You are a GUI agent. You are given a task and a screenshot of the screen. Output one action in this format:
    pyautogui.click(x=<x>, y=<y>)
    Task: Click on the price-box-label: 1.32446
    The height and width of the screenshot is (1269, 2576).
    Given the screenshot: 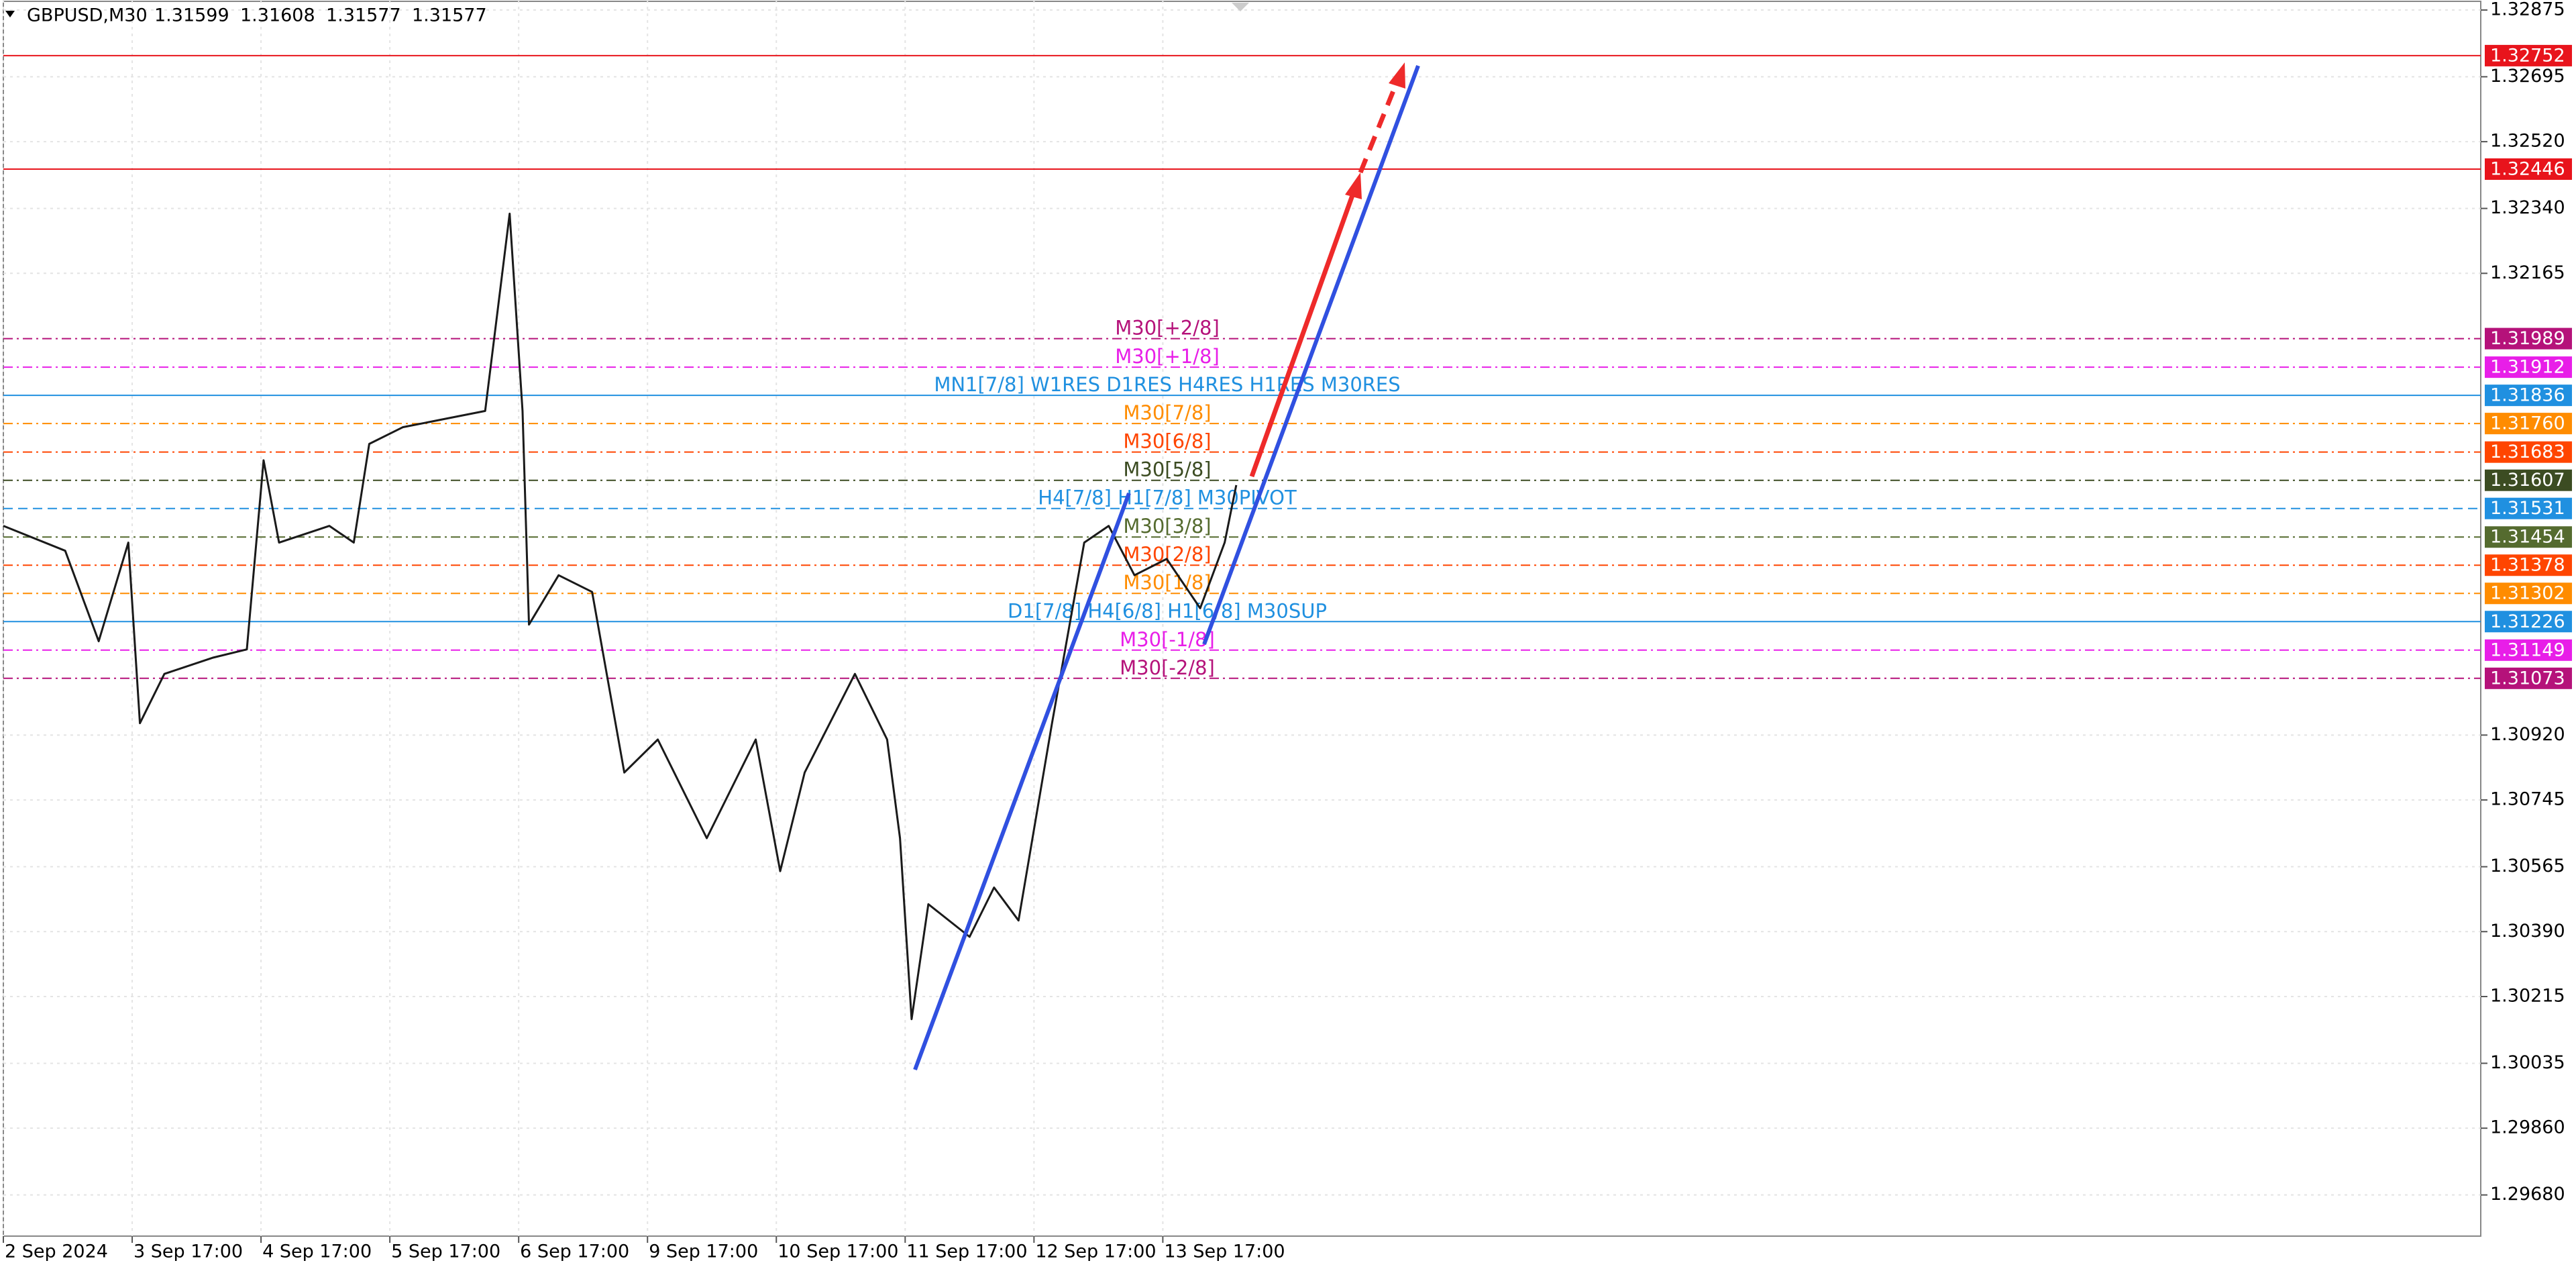 What is the action you would take?
    pyautogui.click(x=2527, y=169)
    